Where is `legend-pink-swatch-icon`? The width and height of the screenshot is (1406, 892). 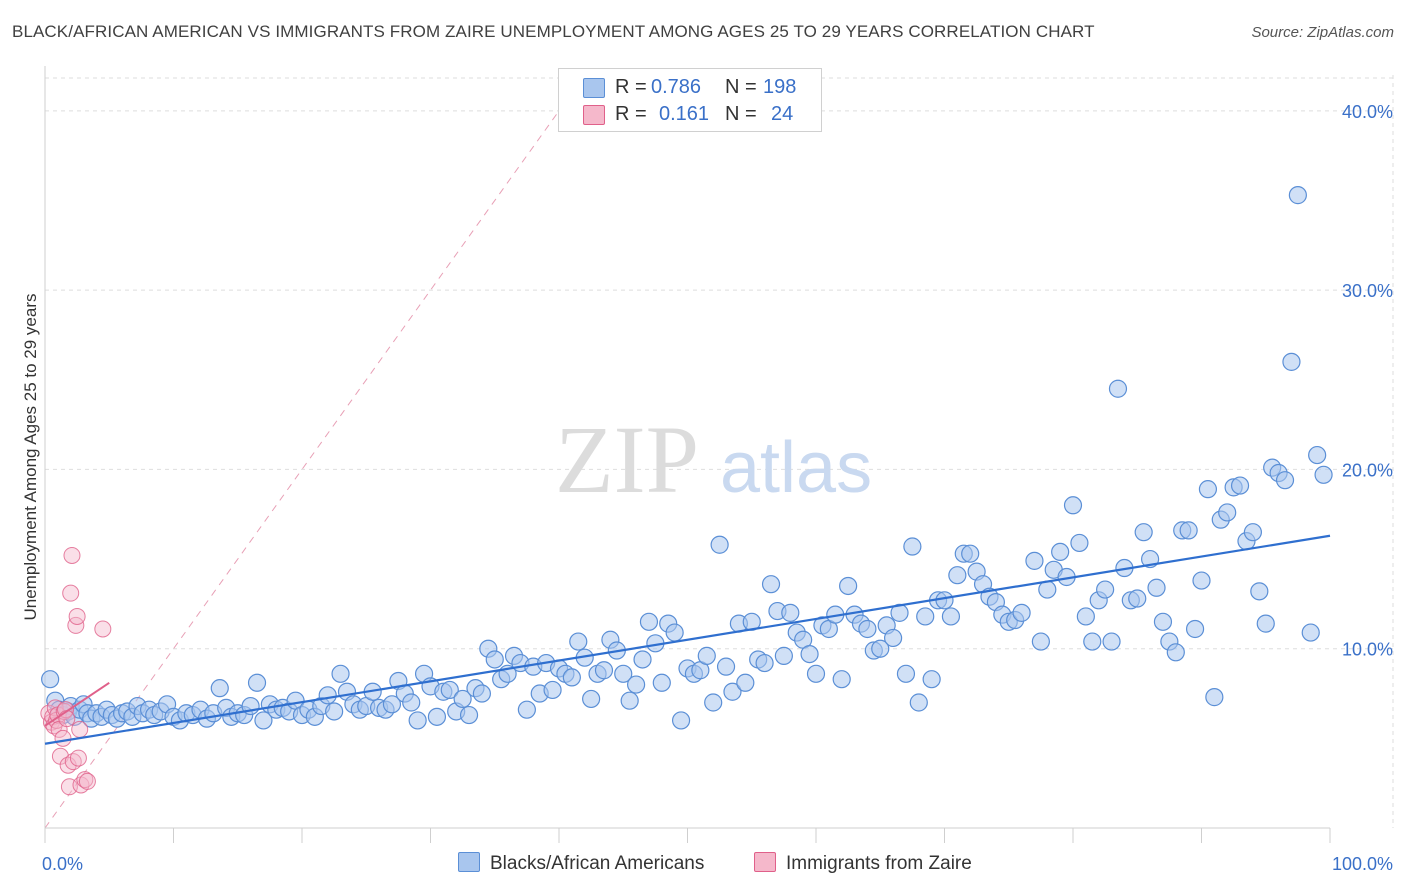 legend-pink-swatch-icon is located at coordinates (765, 862).